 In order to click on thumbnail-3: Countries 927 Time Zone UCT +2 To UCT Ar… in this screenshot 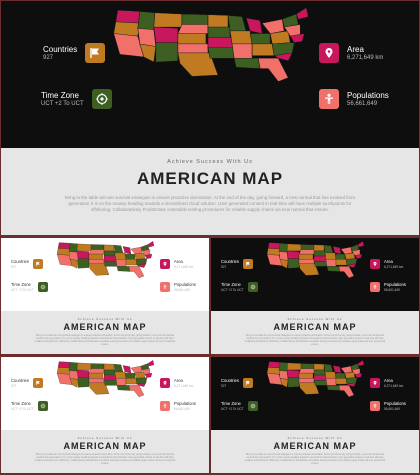, I will do `click(105, 415)`.